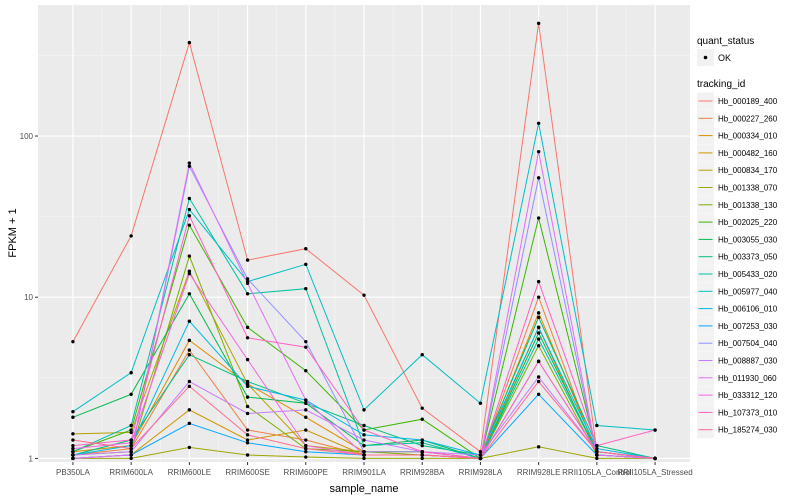 This screenshot has width=800, height=500. Describe the element at coordinates (748, 153) in the screenshot. I see `color-legend-label: Hb_000482_160` at that location.